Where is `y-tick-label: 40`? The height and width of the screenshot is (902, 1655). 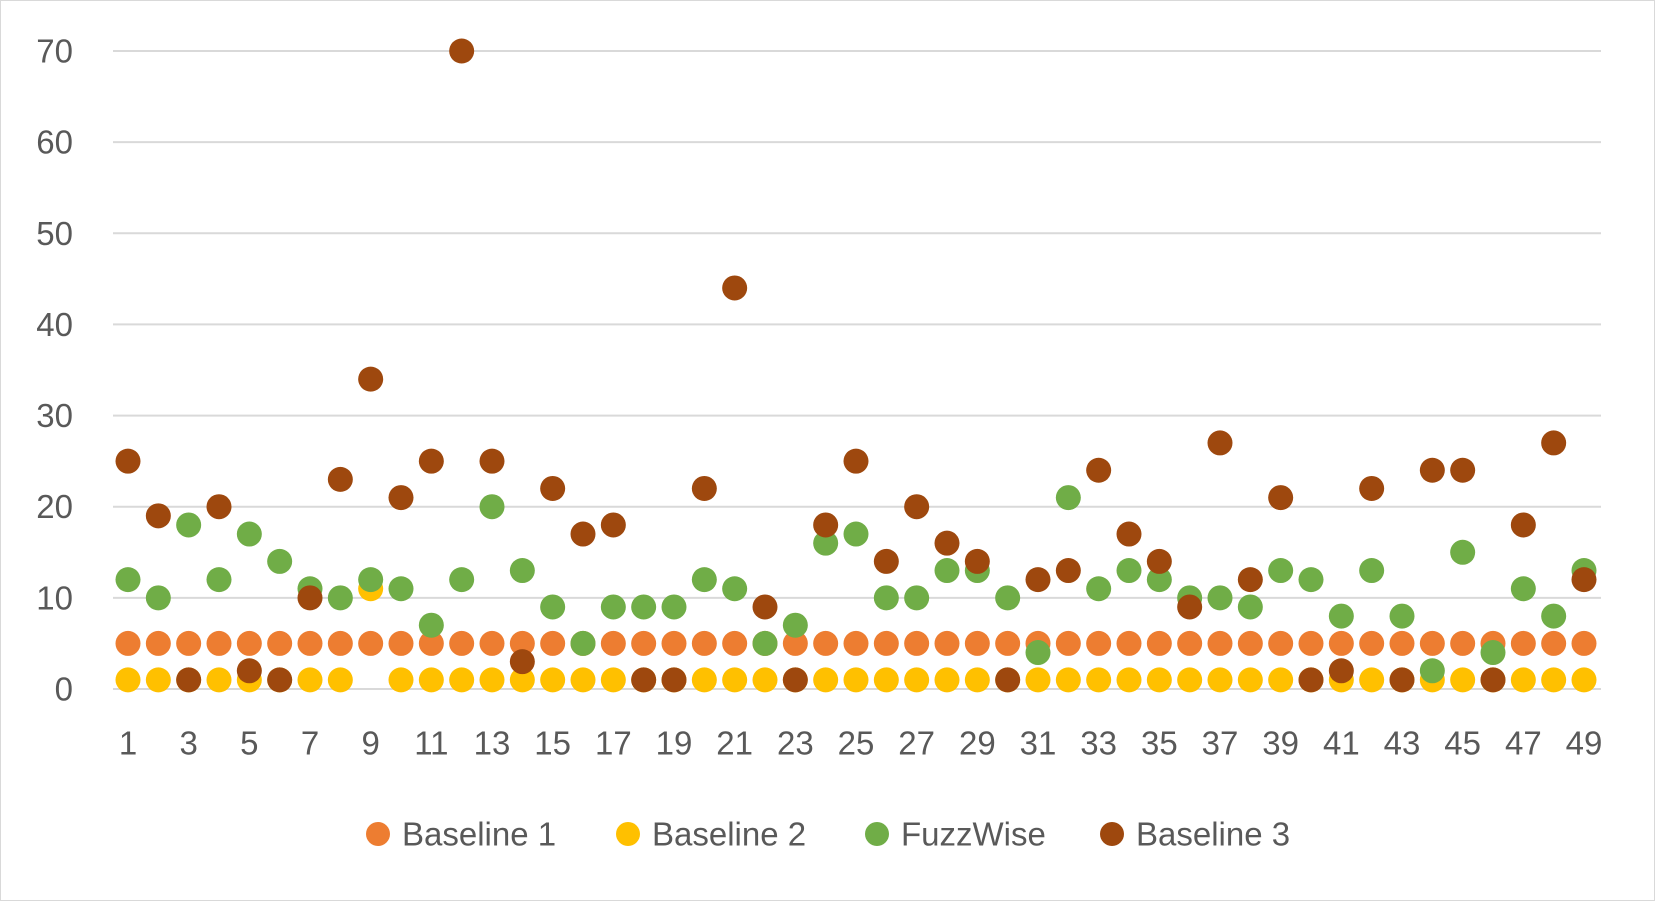 y-tick-label: 40 is located at coordinates (54, 324).